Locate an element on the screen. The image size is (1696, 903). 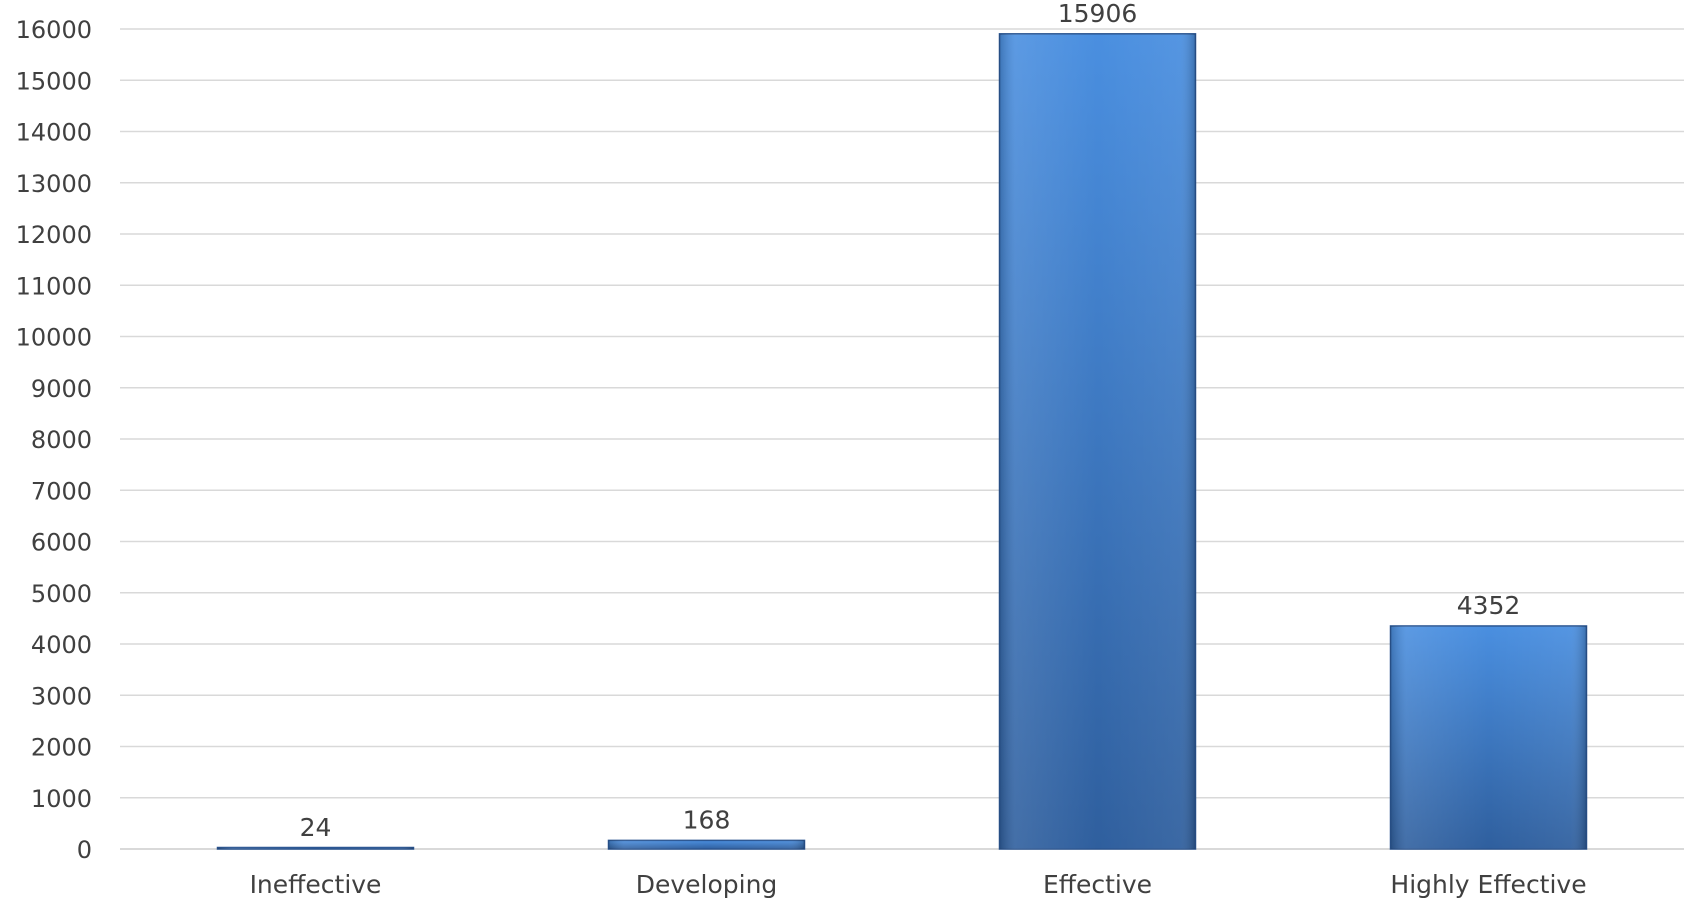
y-tick-label: 1000 is located at coordinates (61, 799).